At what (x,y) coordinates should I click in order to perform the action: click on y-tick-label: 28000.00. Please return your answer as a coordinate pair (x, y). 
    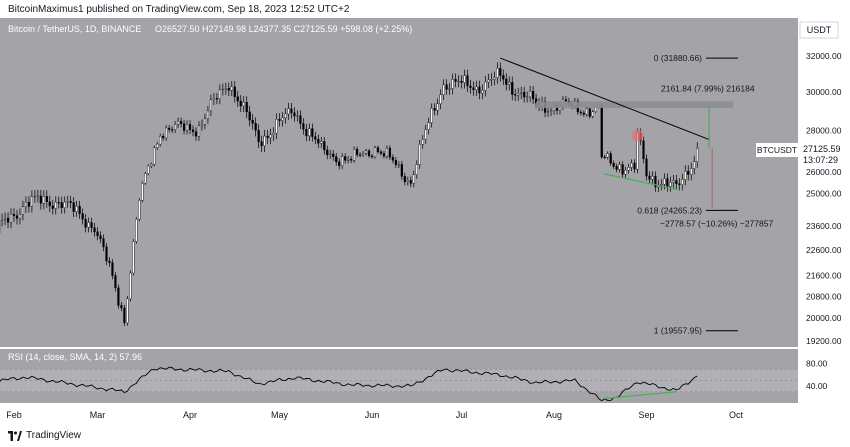
    Looking at the image, I should click on (824, 130).